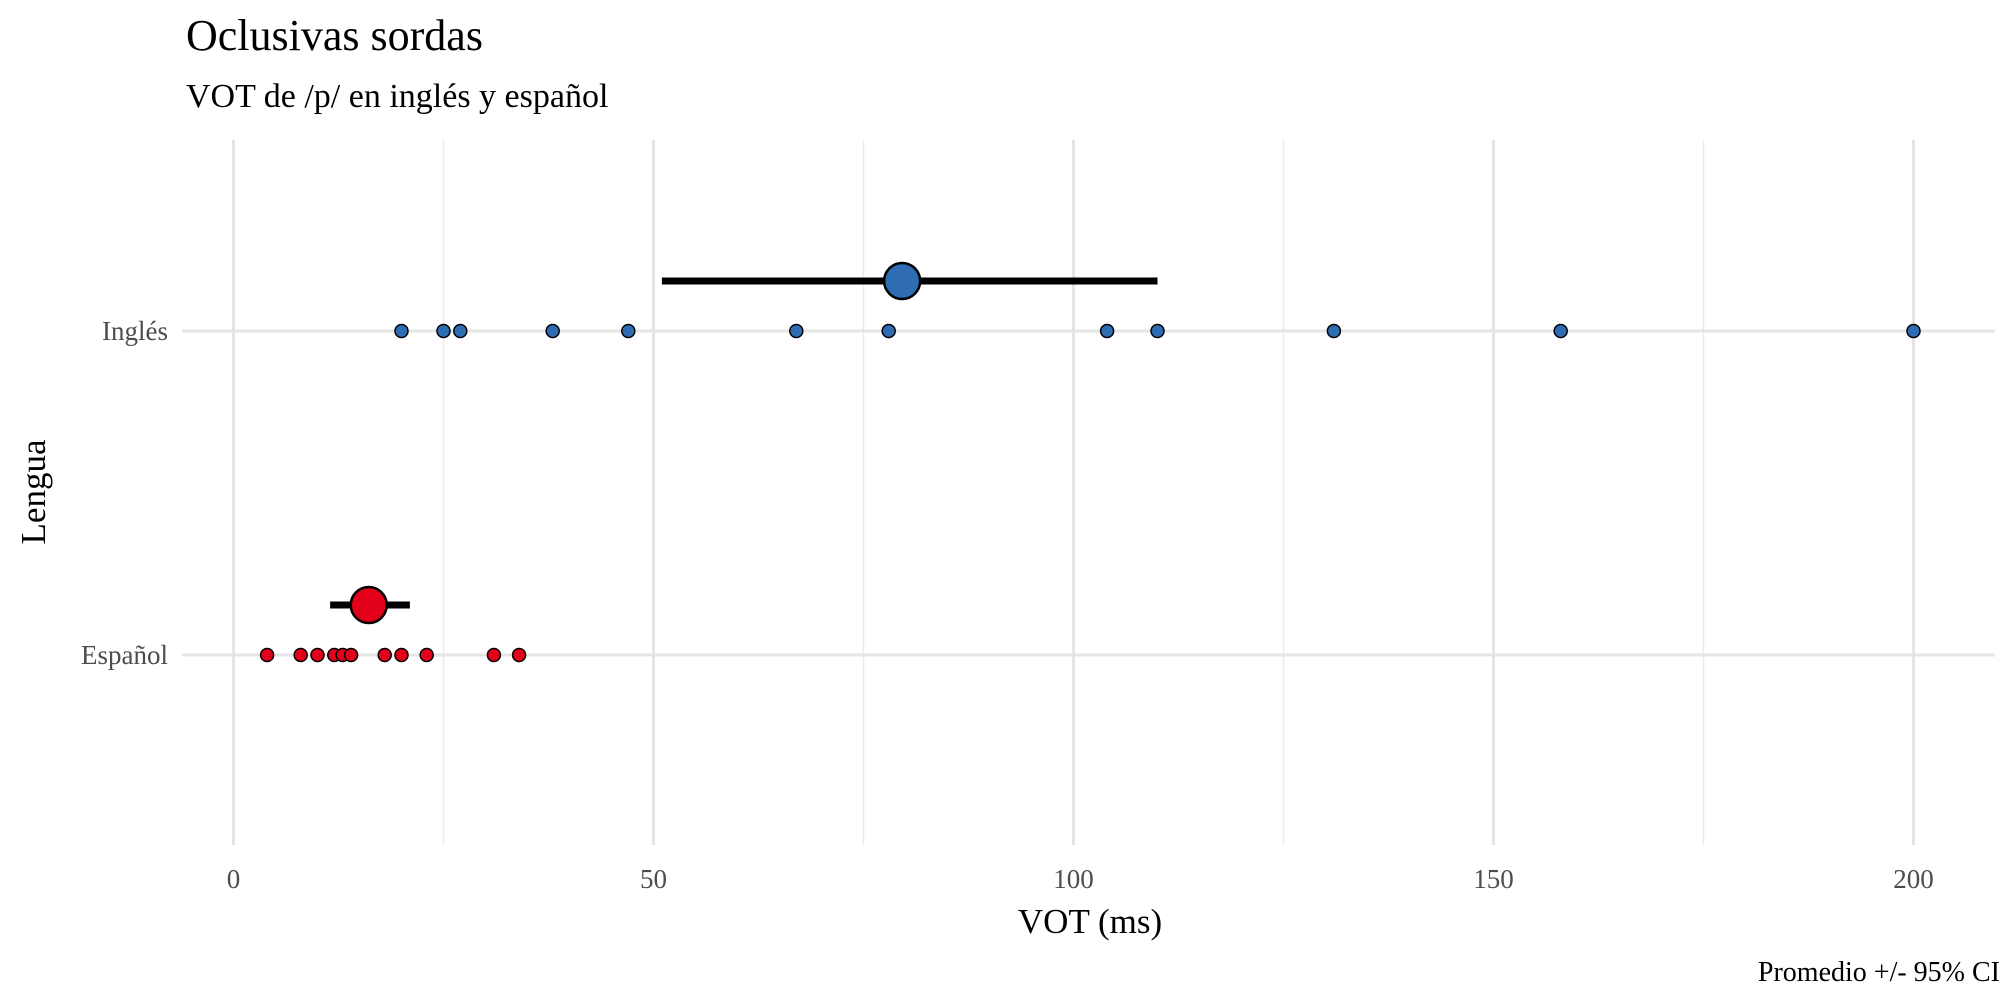  What do you see at coordinates (1913, 879) in the screenshot?
I see `x-tick-label: 200` at bounding box center [1913, 879].